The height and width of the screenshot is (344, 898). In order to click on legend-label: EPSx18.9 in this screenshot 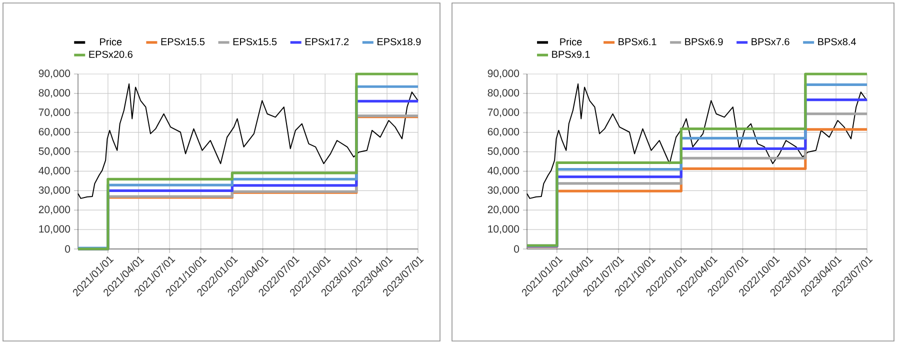, I will do `click(399, 42)`.